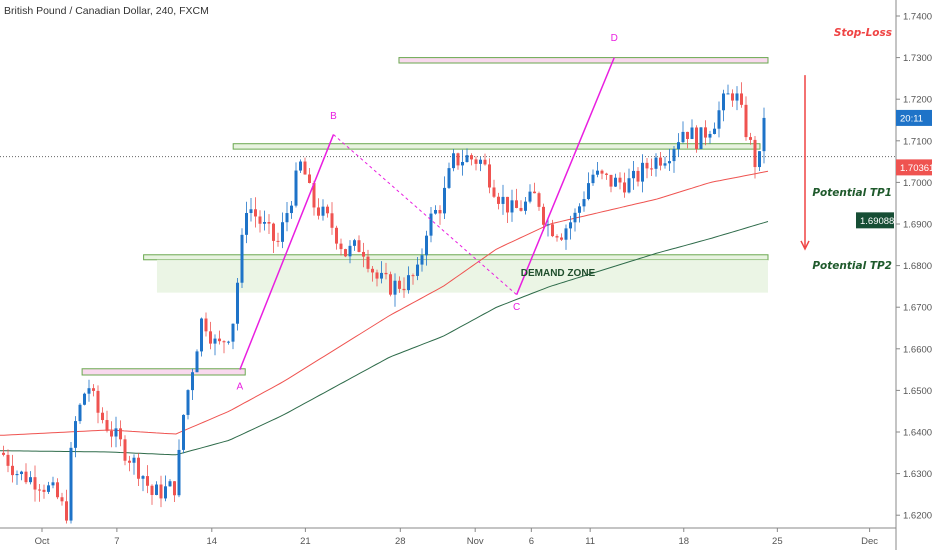  What do you see at coordinates (558, 273) in the screenshot?
I see `demand-zone-label: DEMAND ZONE` at bounding box center [558, 273].